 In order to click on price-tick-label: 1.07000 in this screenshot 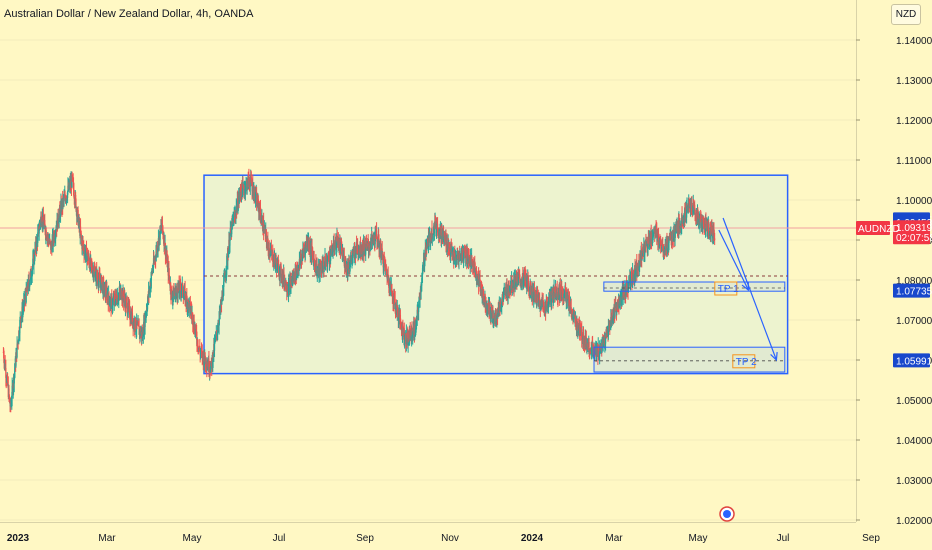, I will do `click(914, 321)`.